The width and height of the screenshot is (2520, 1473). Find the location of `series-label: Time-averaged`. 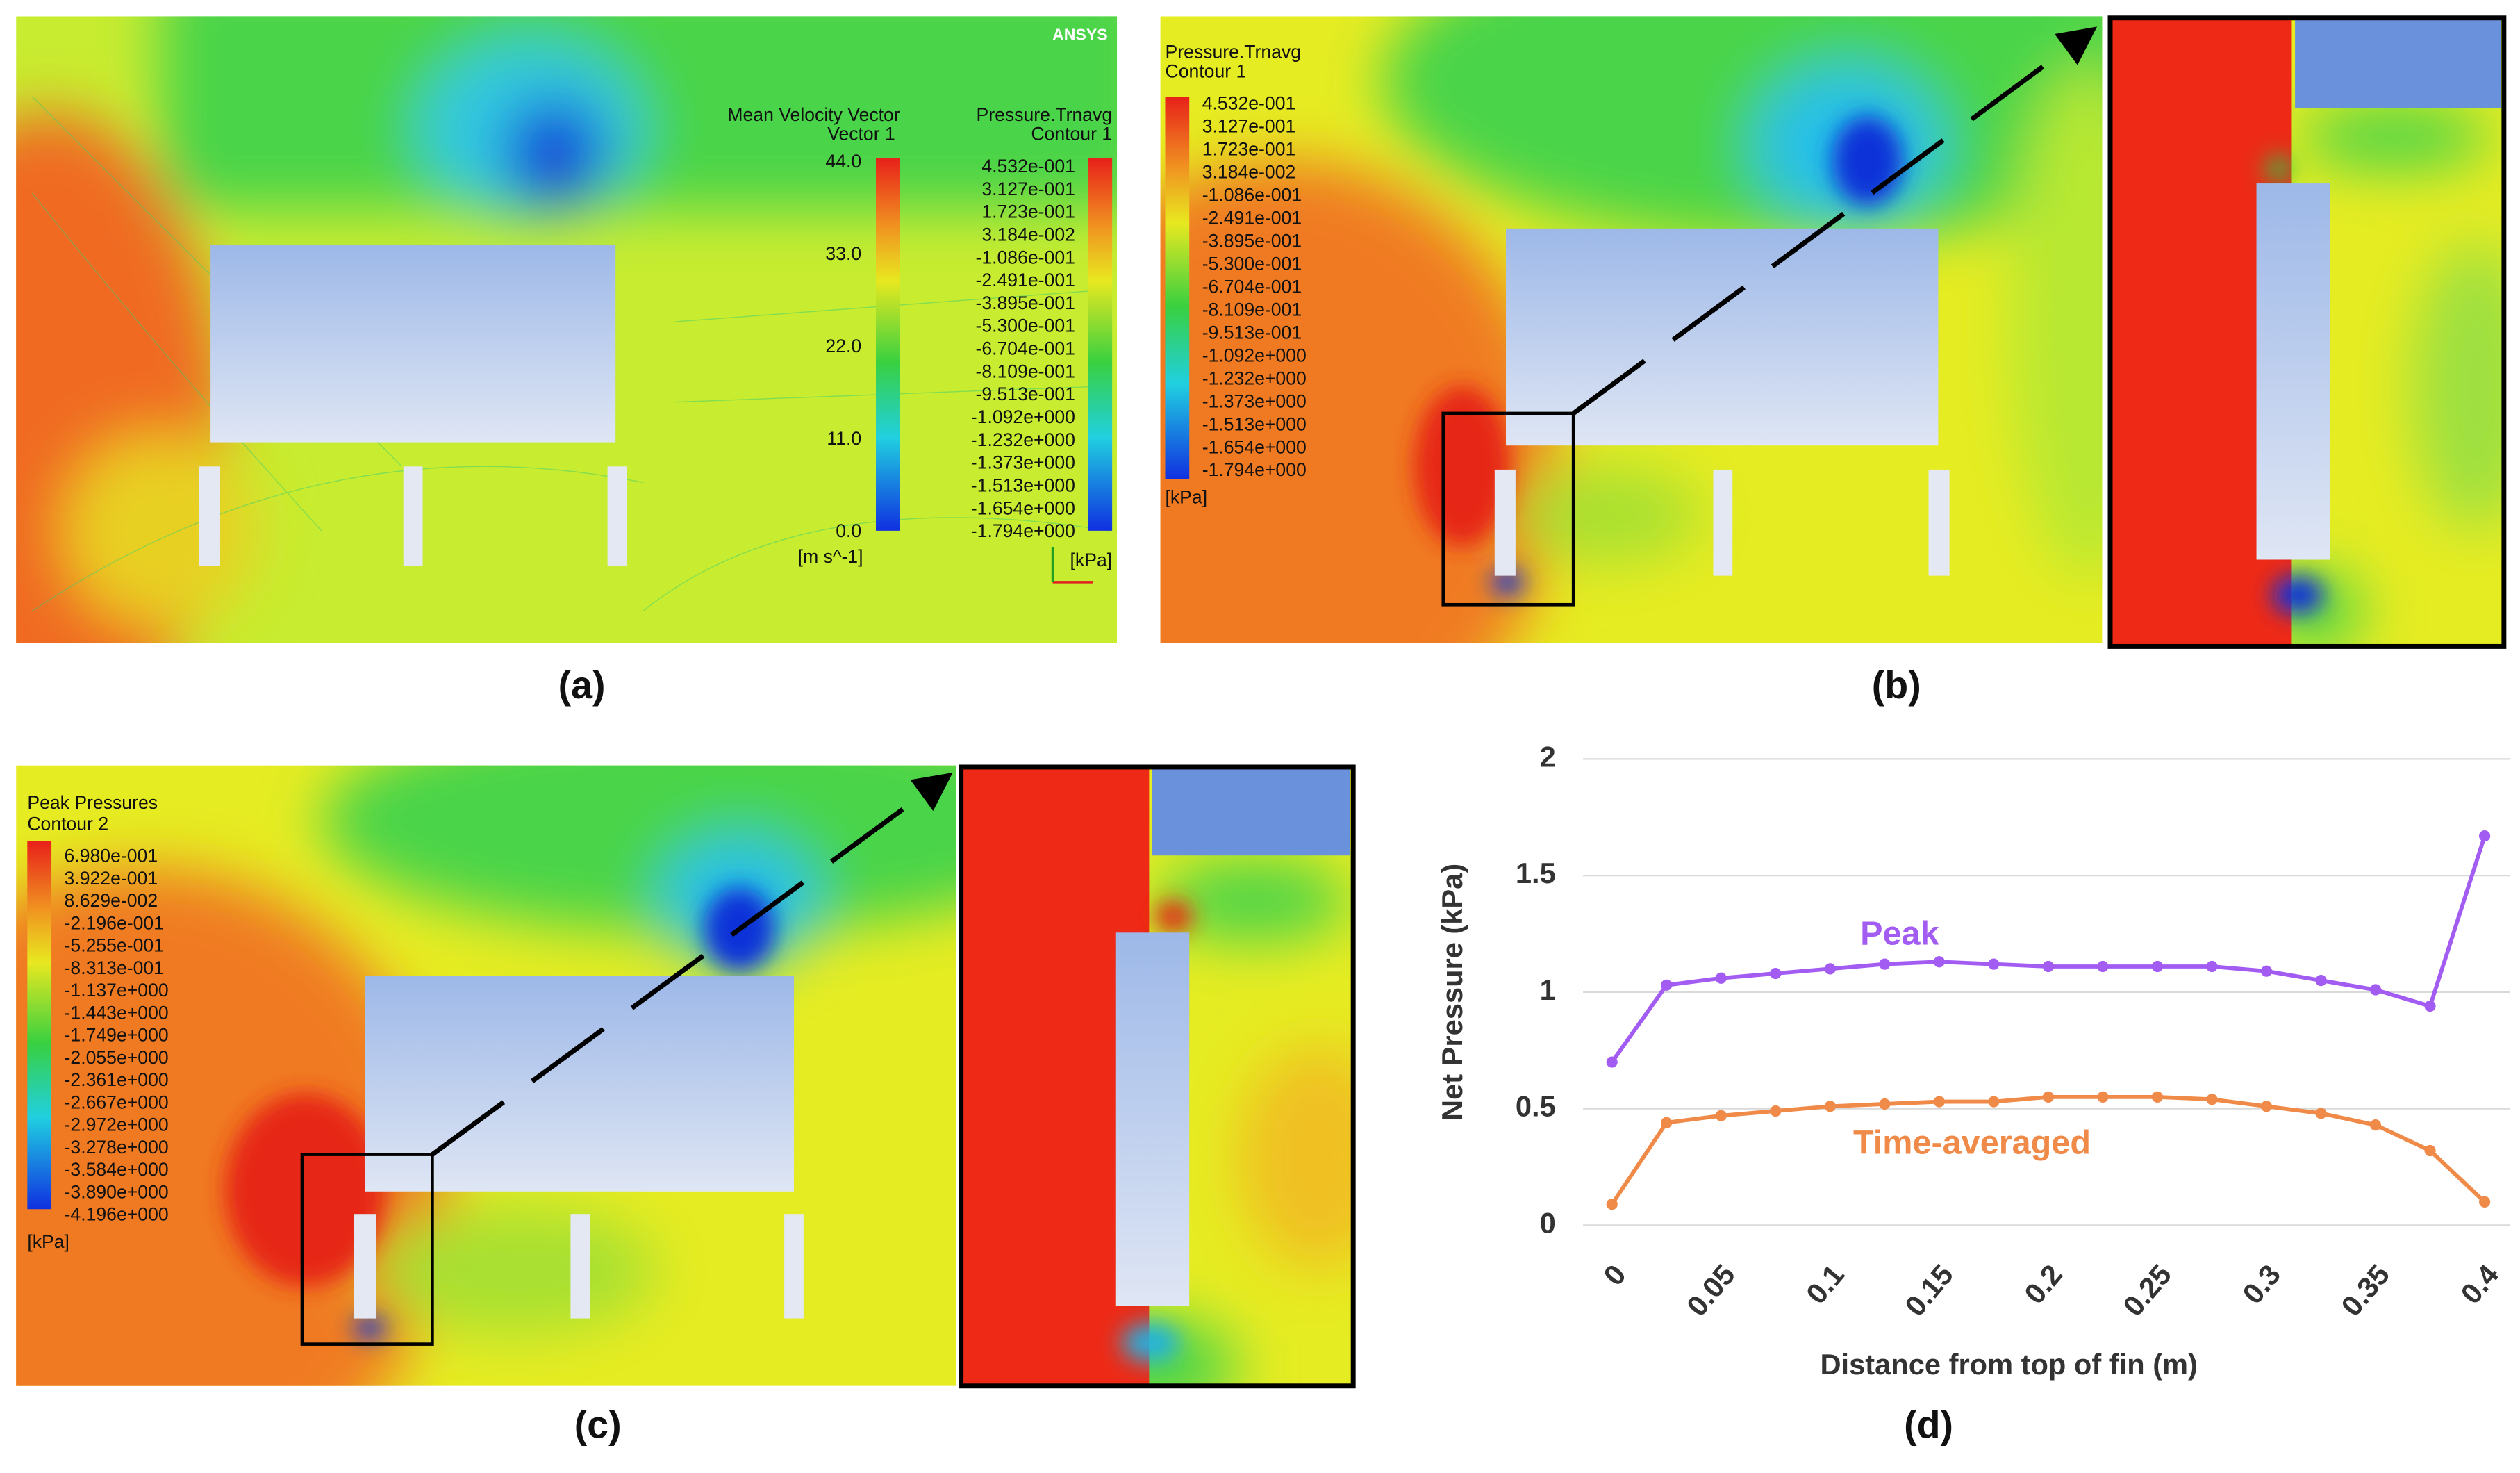

series-label: Time-averaged is located at coordinates (1972, 1143).